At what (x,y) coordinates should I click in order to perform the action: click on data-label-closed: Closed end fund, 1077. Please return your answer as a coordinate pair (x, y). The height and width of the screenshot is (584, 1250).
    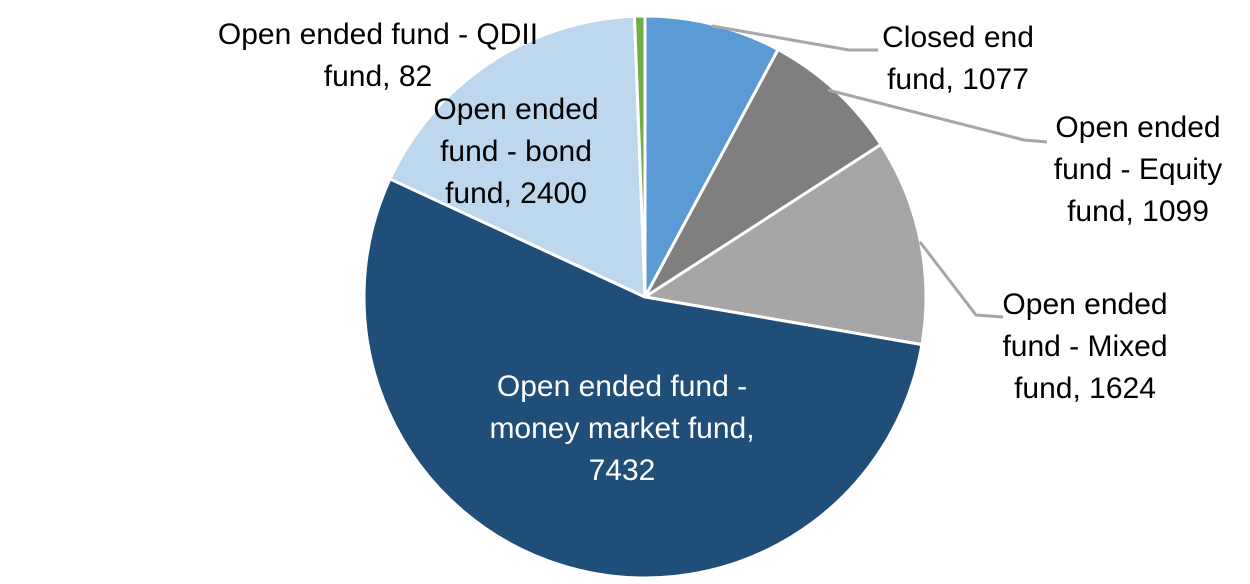
    Looking at the image, I should click on (958, 59).